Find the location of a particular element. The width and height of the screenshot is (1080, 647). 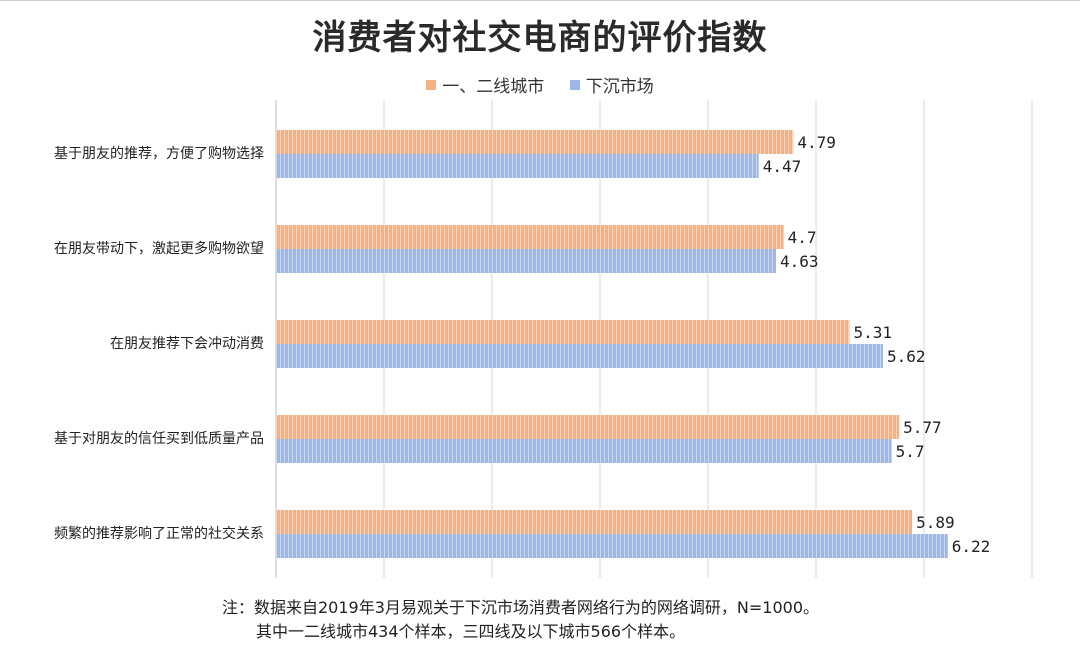

category-label: 频繁的推荐影响了正常的社交关系 is located at coordinates (159, 533).